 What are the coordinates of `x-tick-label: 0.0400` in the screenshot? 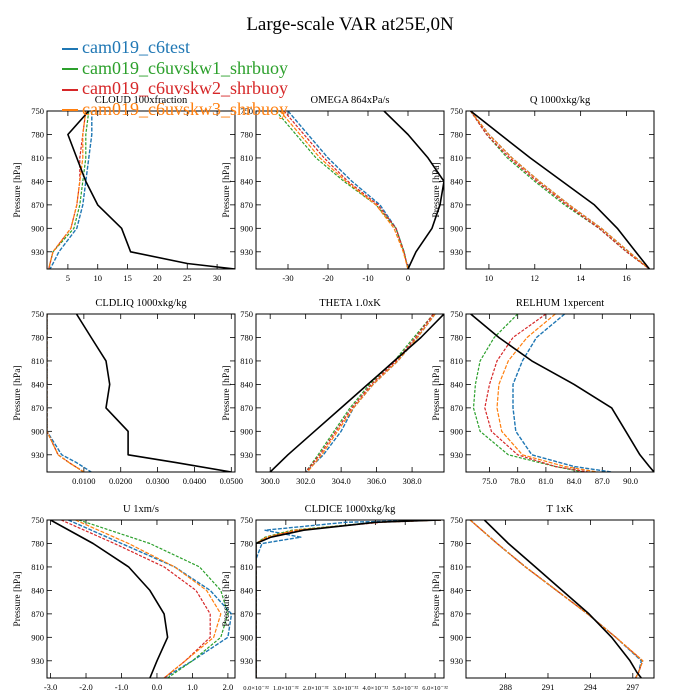 It's located at (194, 481).